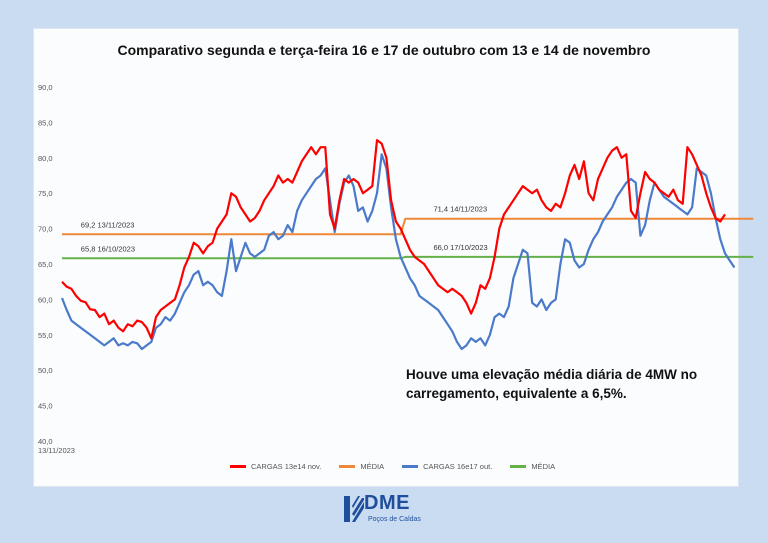  Describe the element at coordinates (108, 248) in the screenshot. I see `annotation-label: 65,8 16/10/2023` at that location.